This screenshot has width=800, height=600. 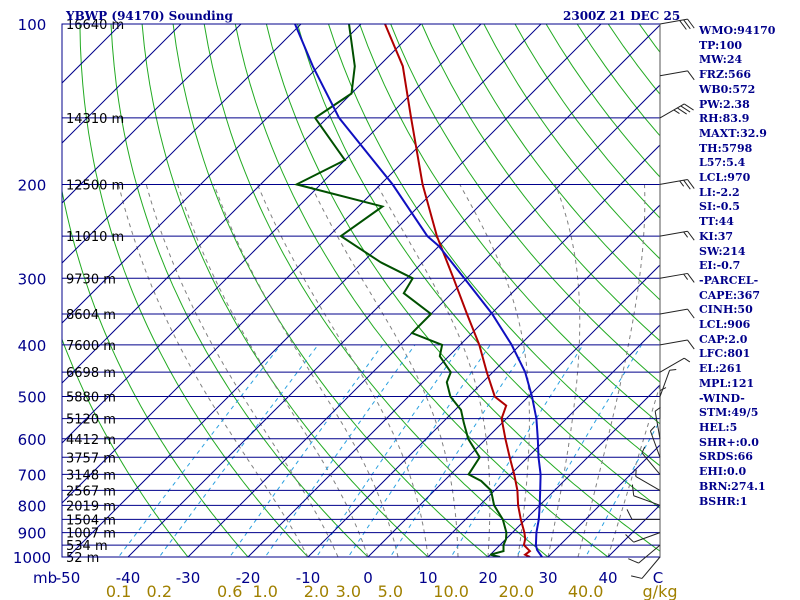 I want to click on stat-line: MW:24, so click(x=721, y=60).